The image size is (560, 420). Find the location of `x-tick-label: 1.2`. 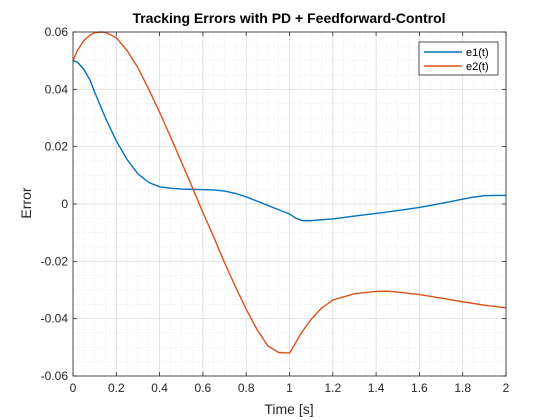

x-tick-label: 1.2 is located at coordinates (332, 388).